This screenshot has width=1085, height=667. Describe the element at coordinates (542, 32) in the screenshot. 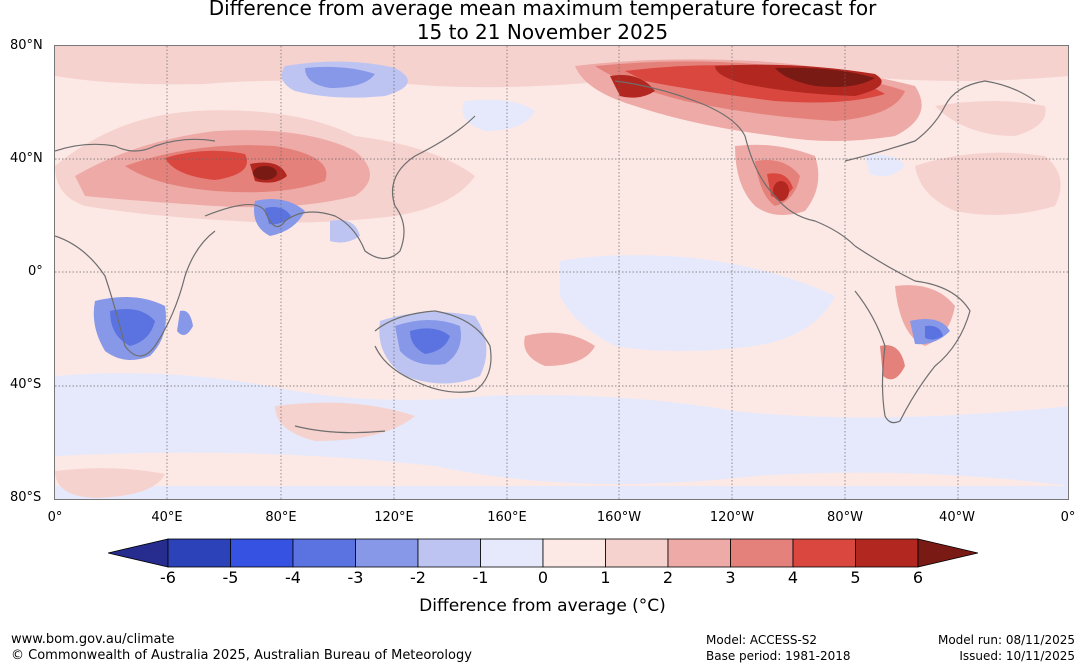

I see `title-line-2: 15 to 21 November 2025` at that location.